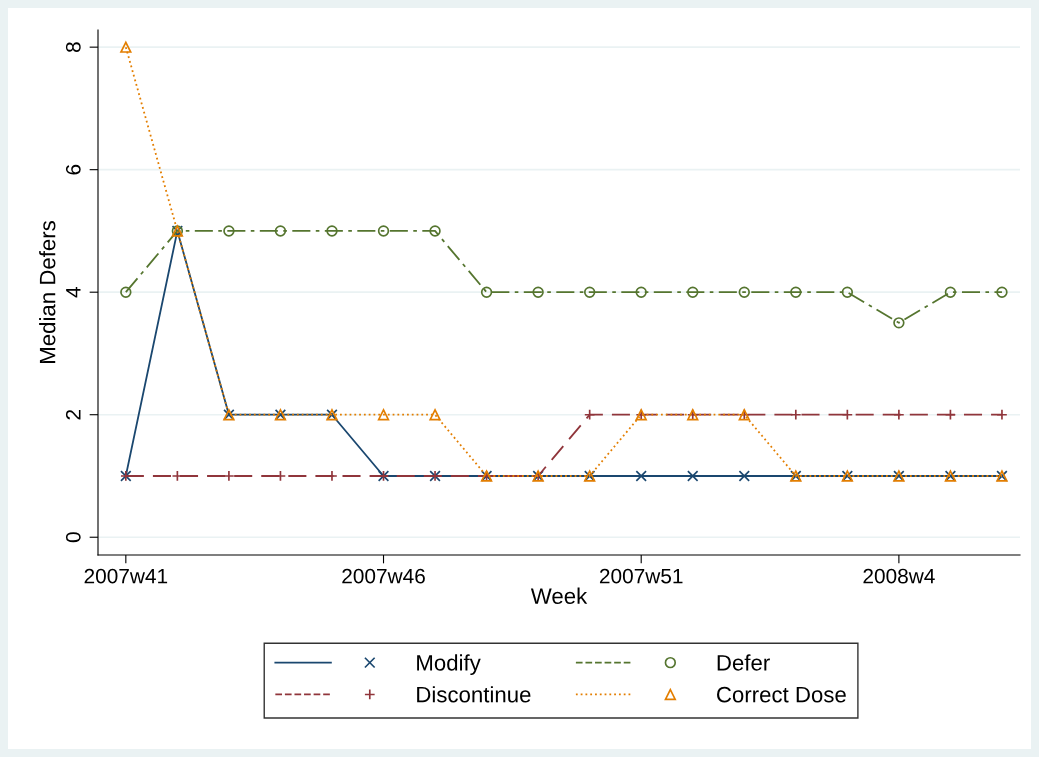  What do you see at coordinates (126, 576) in the screenshot?
I see `x-tick-label: 2007w41` at bounding box center [126, 576].